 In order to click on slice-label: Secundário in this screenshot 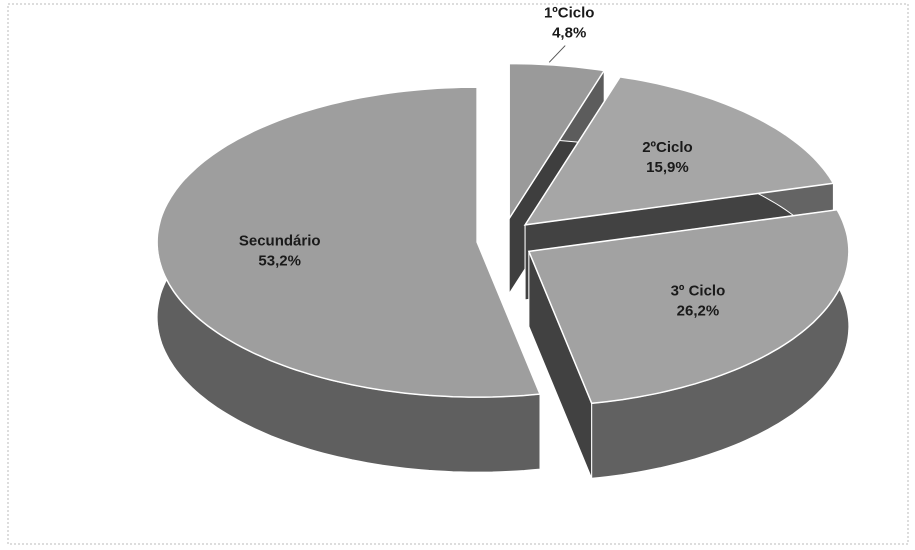, I will do `click(280, 241)`.